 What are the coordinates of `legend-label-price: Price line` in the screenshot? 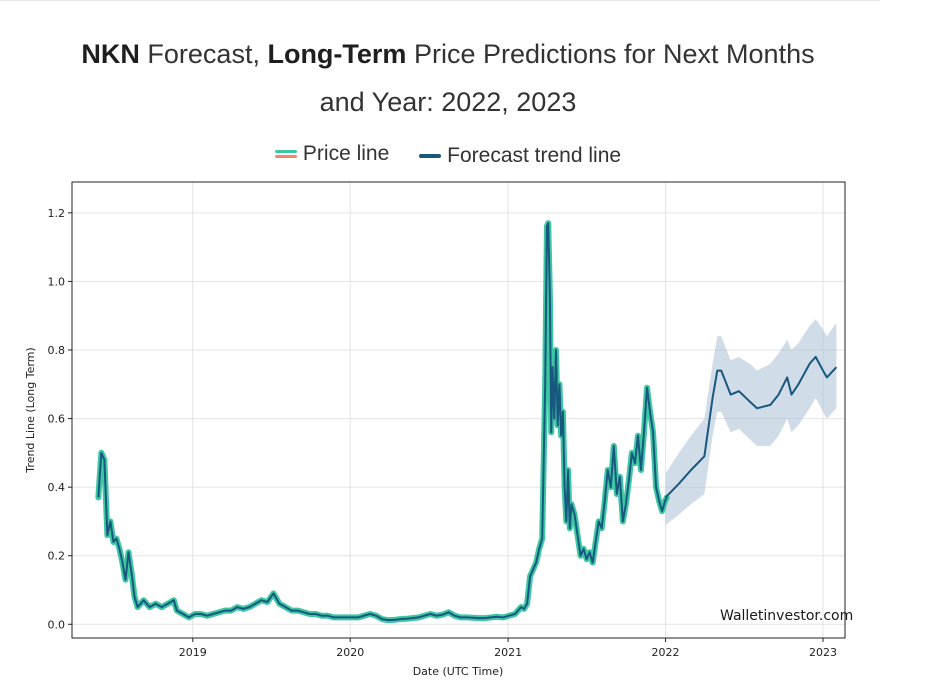 It's located at (346, 153).